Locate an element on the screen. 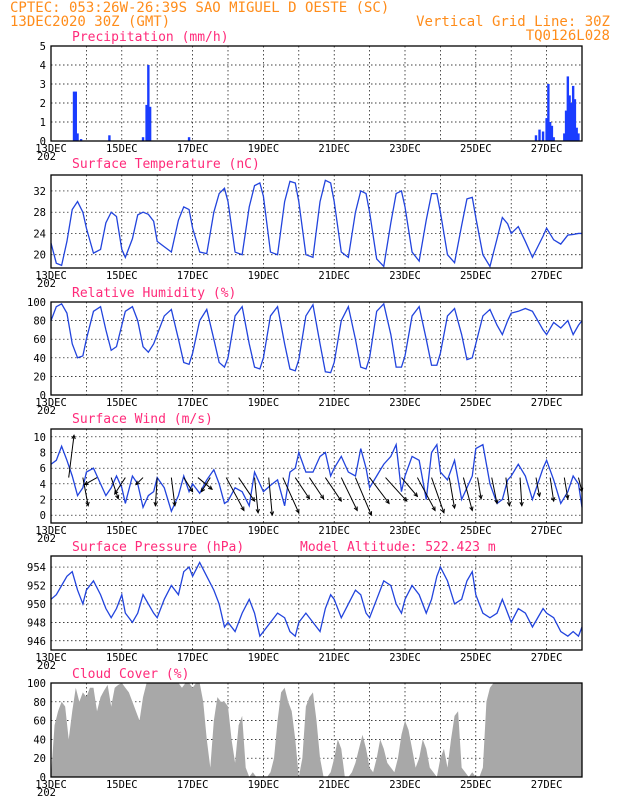 Image resolution: width=618 pixels, height=800 pixels. panel-title-cloud-cover: Cloud Cover (%) is located at coordinates (130, 674).